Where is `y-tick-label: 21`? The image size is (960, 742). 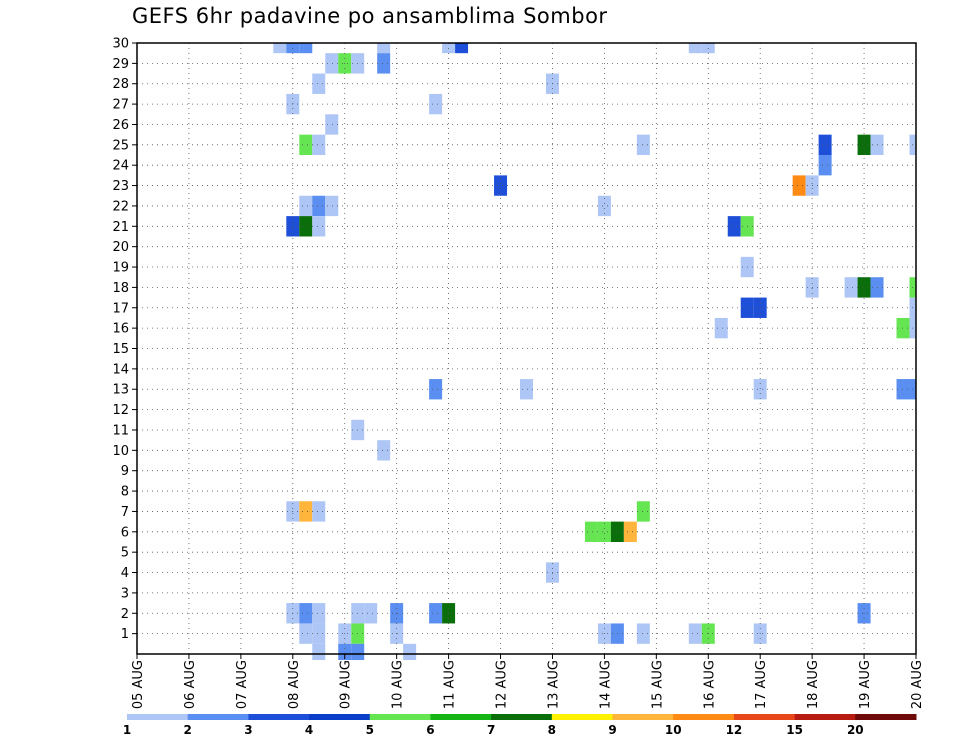
y-tick-label: 21 is located at coordinates (120, 227).